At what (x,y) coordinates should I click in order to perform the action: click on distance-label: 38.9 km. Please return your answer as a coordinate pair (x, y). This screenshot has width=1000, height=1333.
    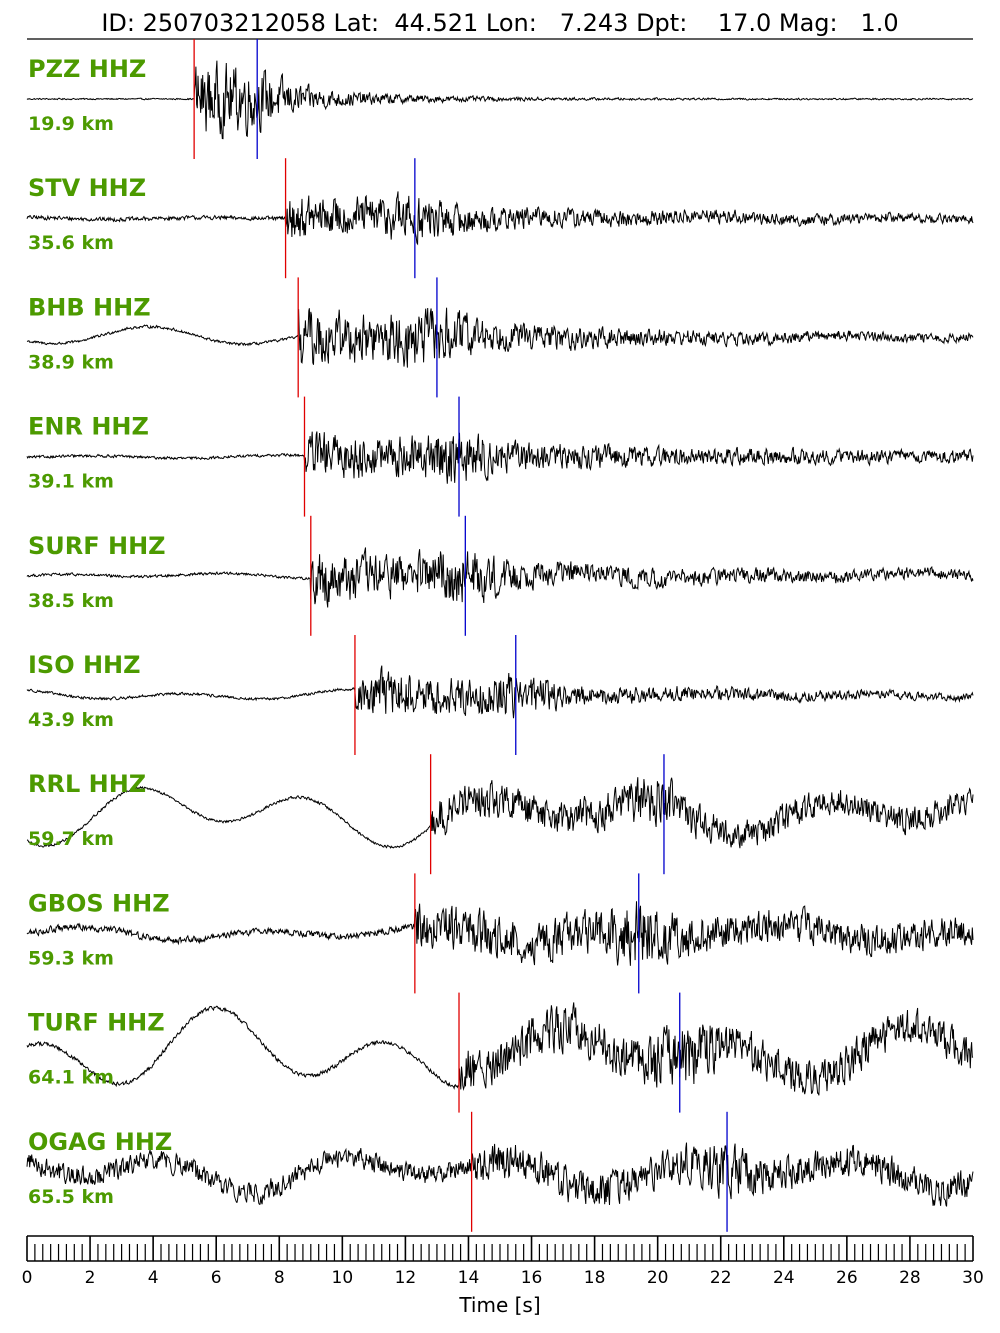
    Looking at the image, I should click on (71, 362).